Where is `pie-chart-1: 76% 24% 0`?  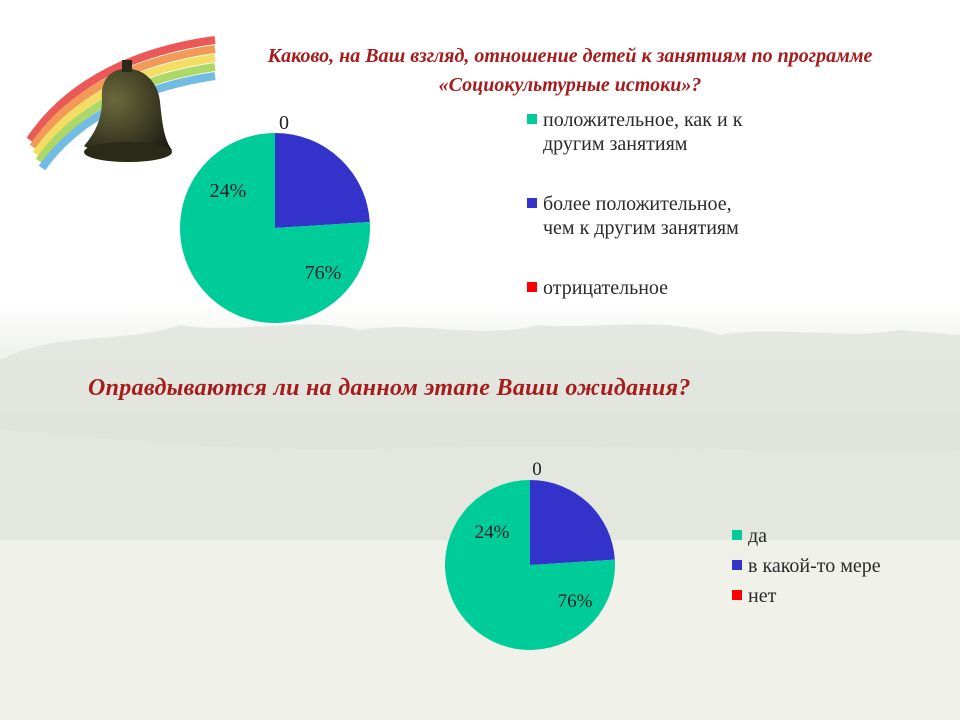 pie-chart-1: 76% 24% 0 is located at coordinates (274, 217).